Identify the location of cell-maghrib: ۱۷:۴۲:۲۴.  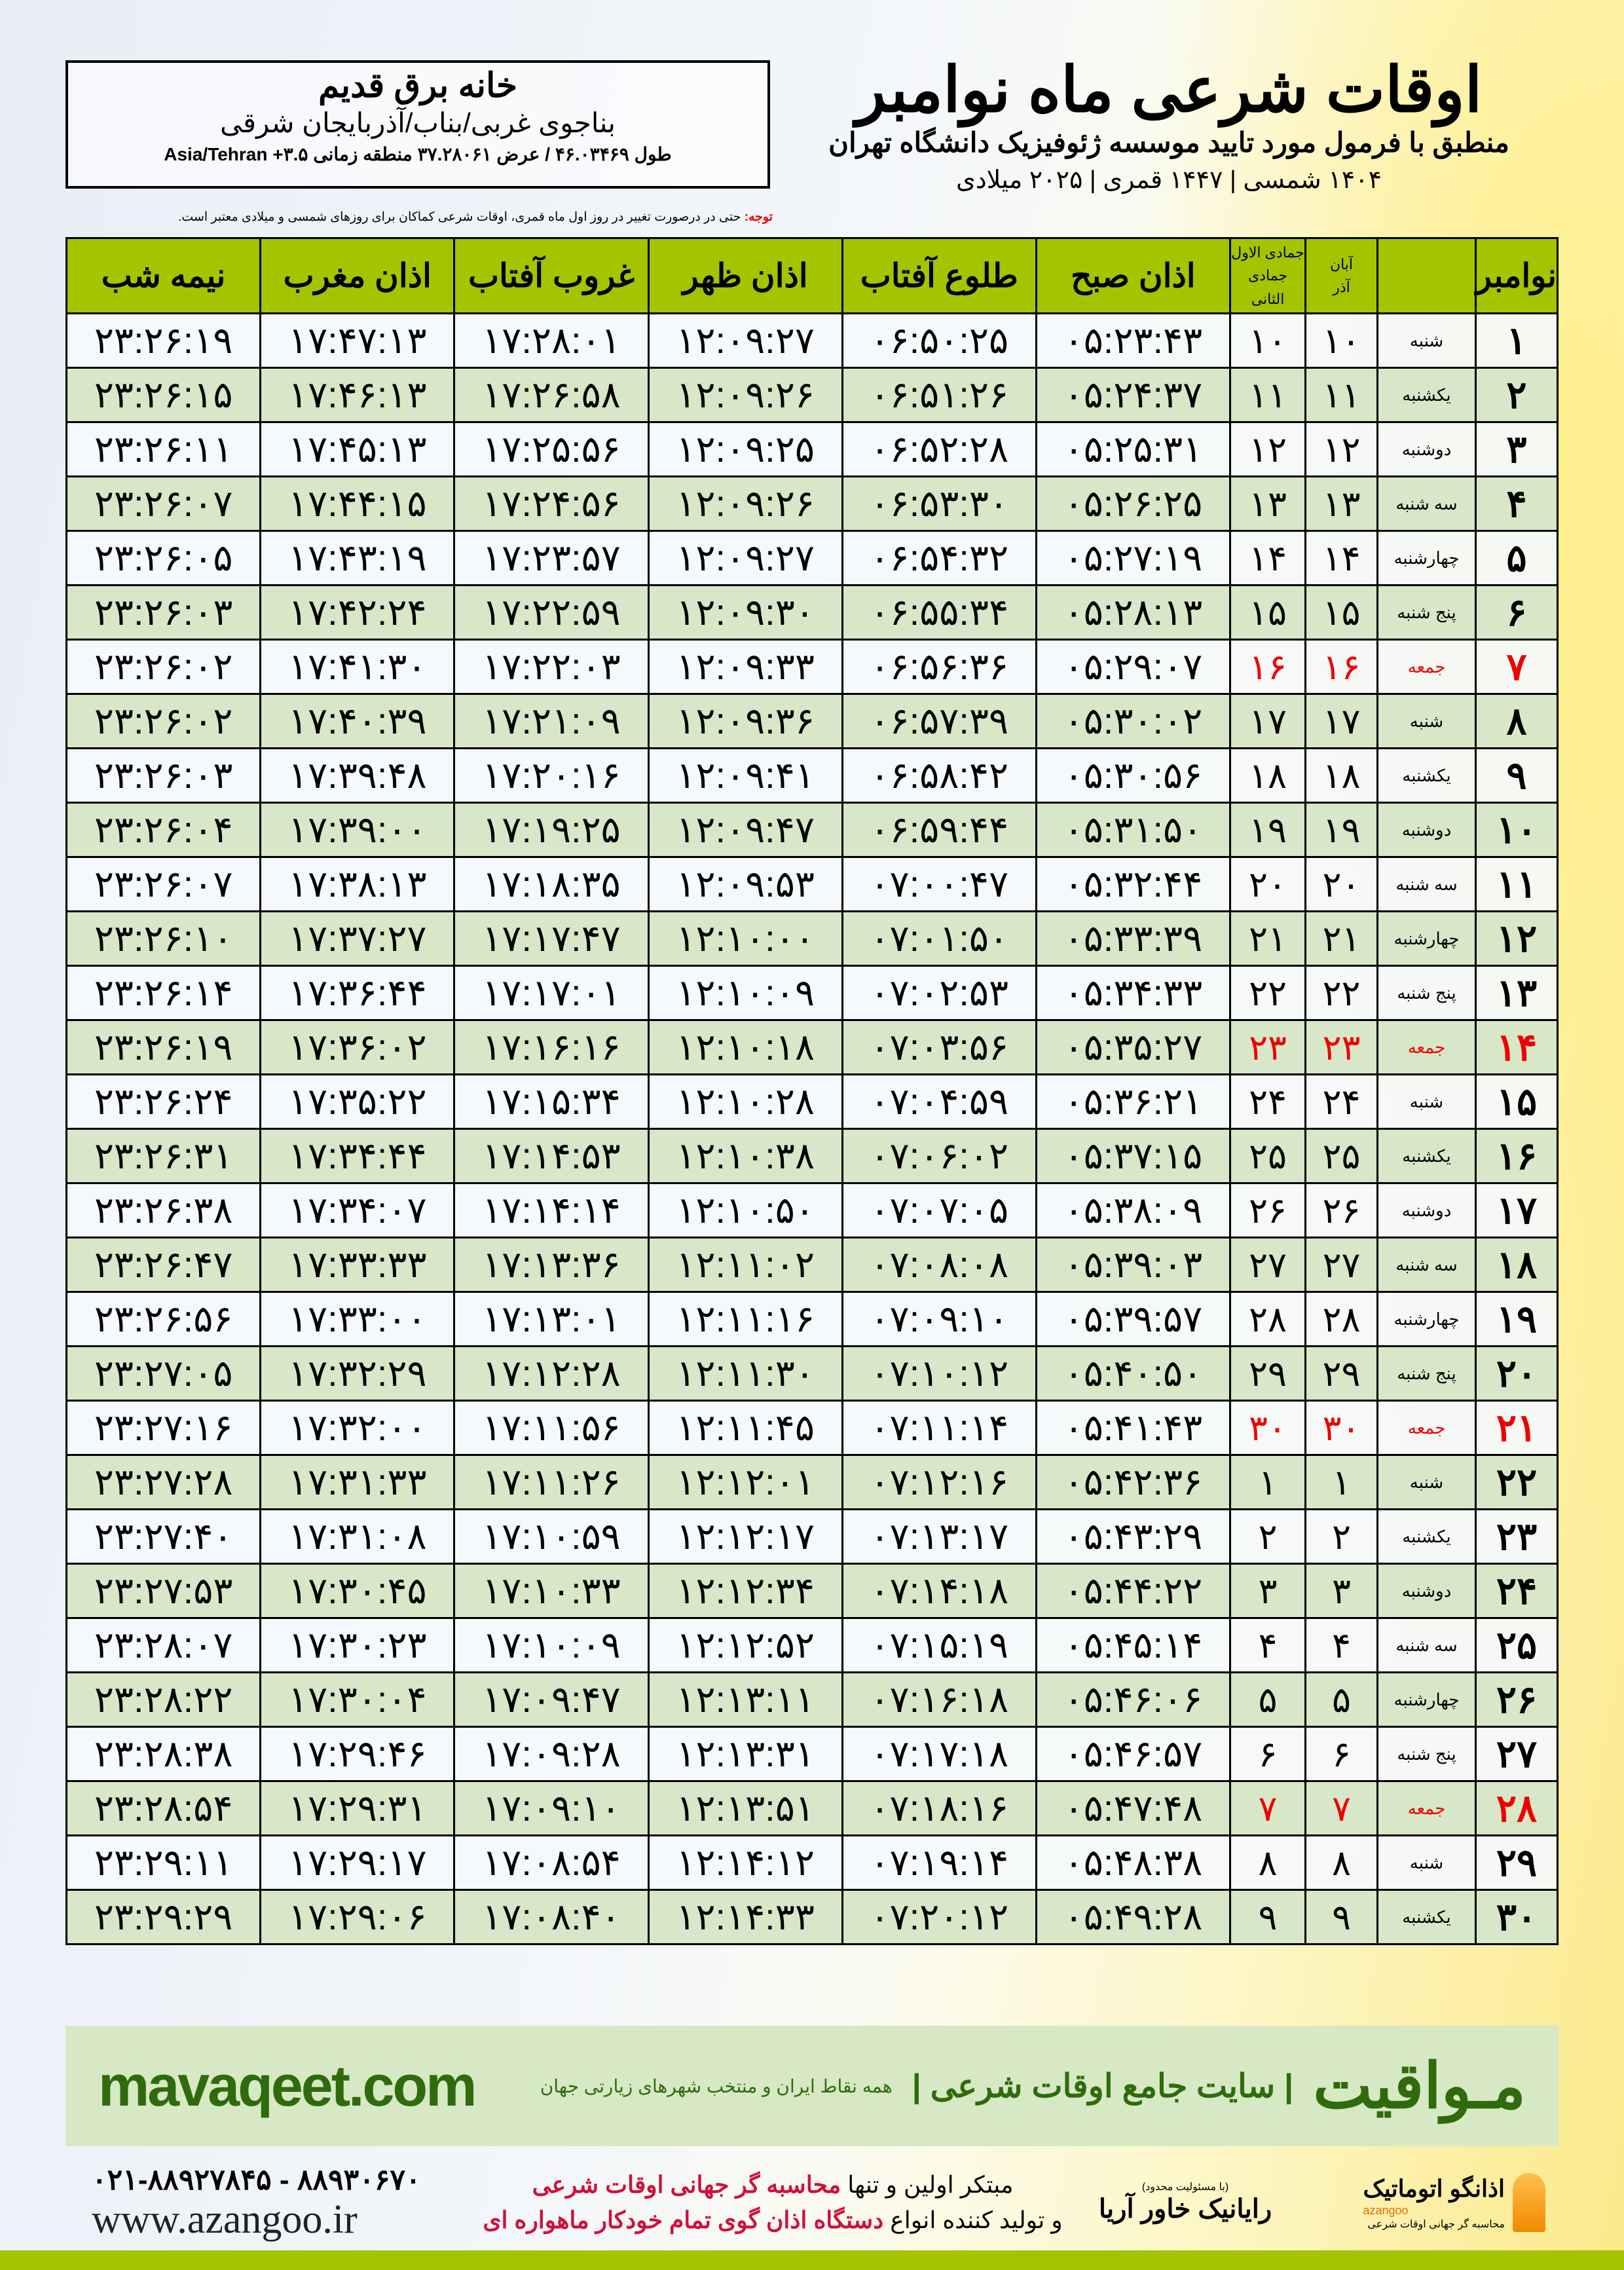
(357, 612).